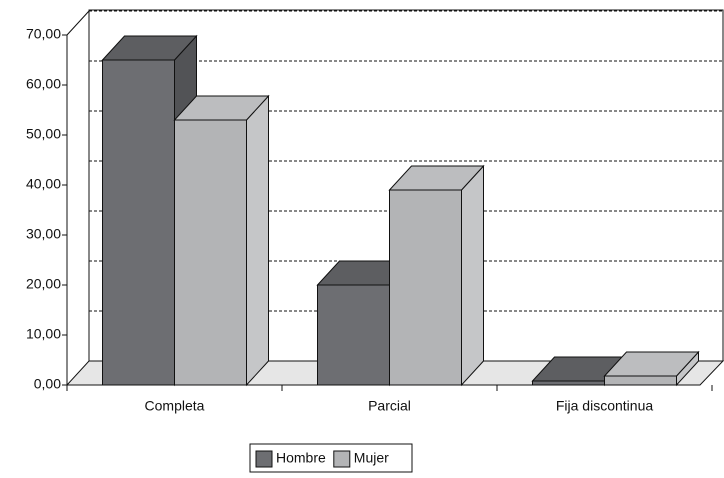 This screenshot has height=478, width=724. What do you see at coordinates (331, 458) in the screenshot?
I see `legend-box` at bounding box center [331, 458].